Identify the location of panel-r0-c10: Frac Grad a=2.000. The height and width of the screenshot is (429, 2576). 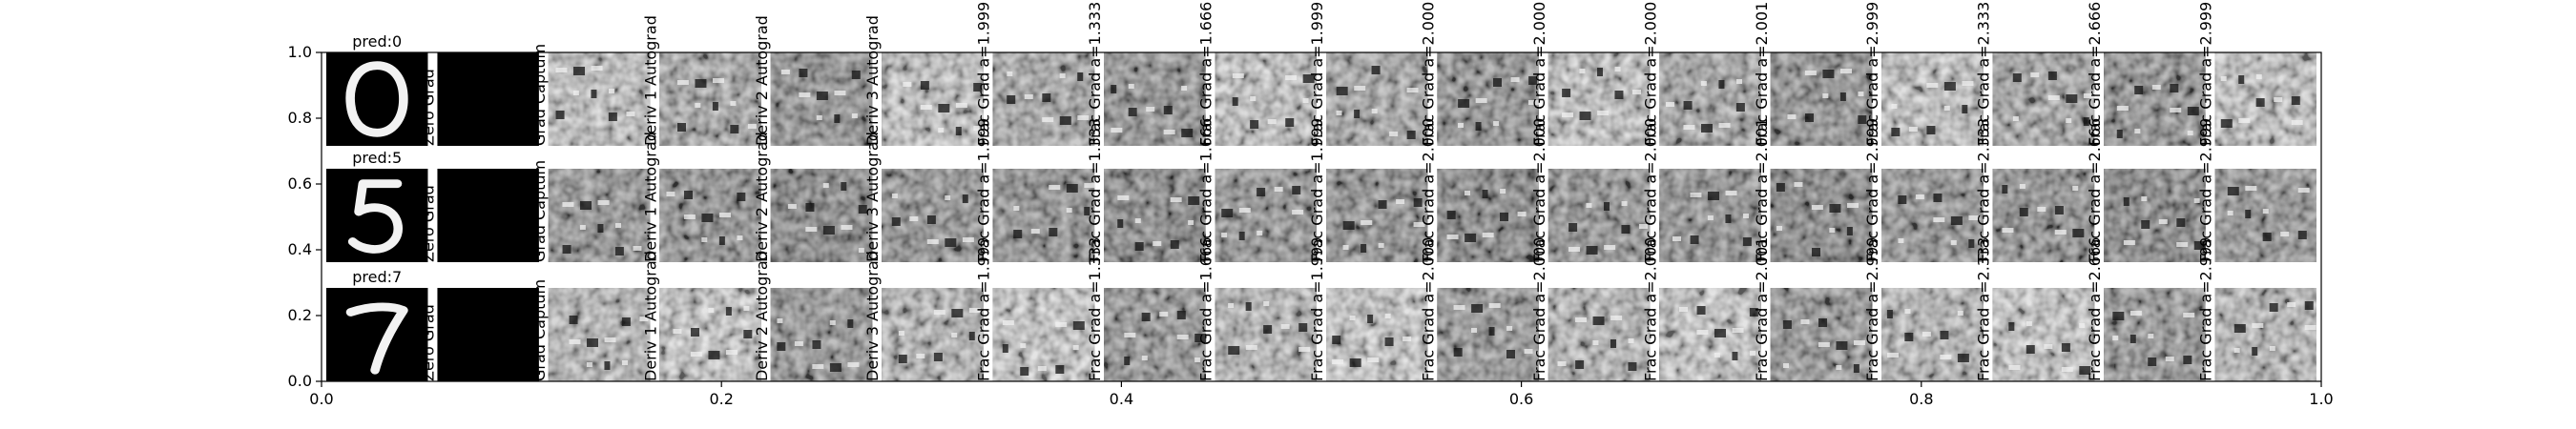
(1479, 74).